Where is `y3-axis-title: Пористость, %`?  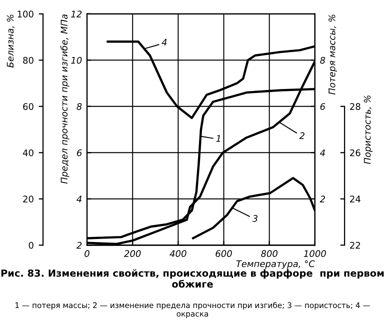 y3-axis-title: Пористость, % is located at coordinates (368, 130).